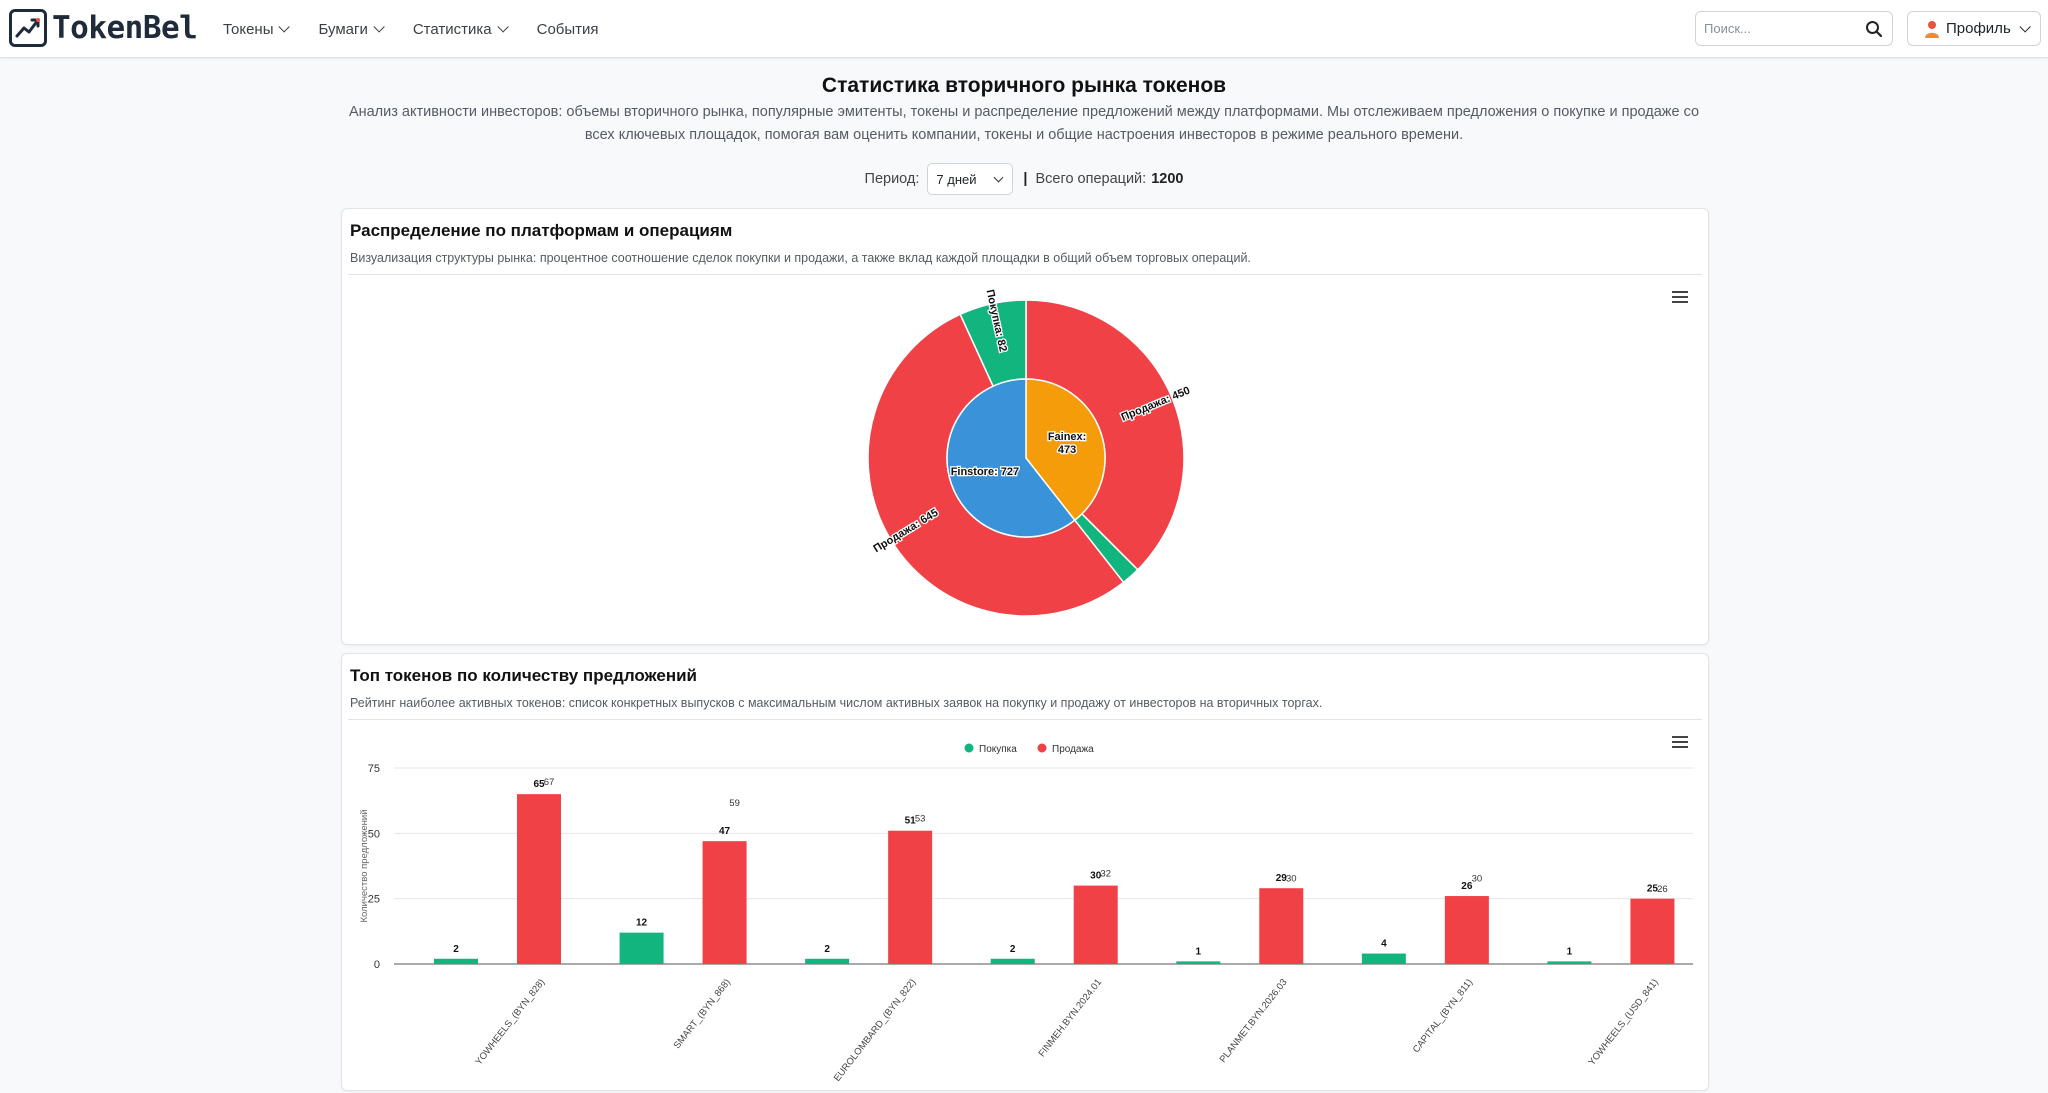 This screenshot has height=1093, width=2048. Describe the element at coordinates (1091, 179) in the screenshot. I see `total-label: Всего операций:` at that location.